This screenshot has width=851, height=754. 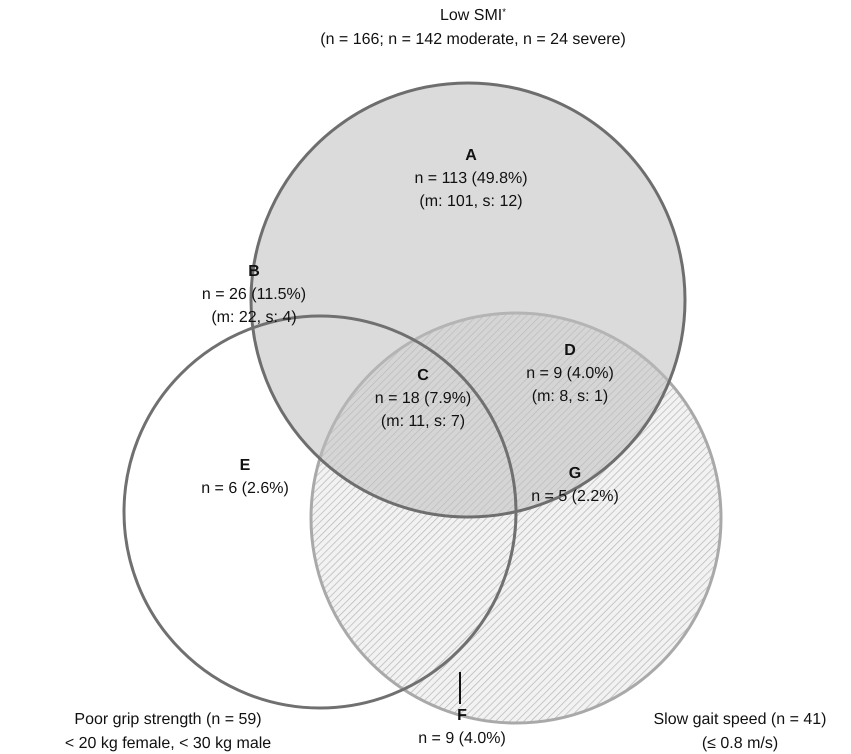 What do you see at coordinates (245, 488) in the screenshot?
I see `data-label: n = 6 (2.6%)` at bounding box center [245, 488].